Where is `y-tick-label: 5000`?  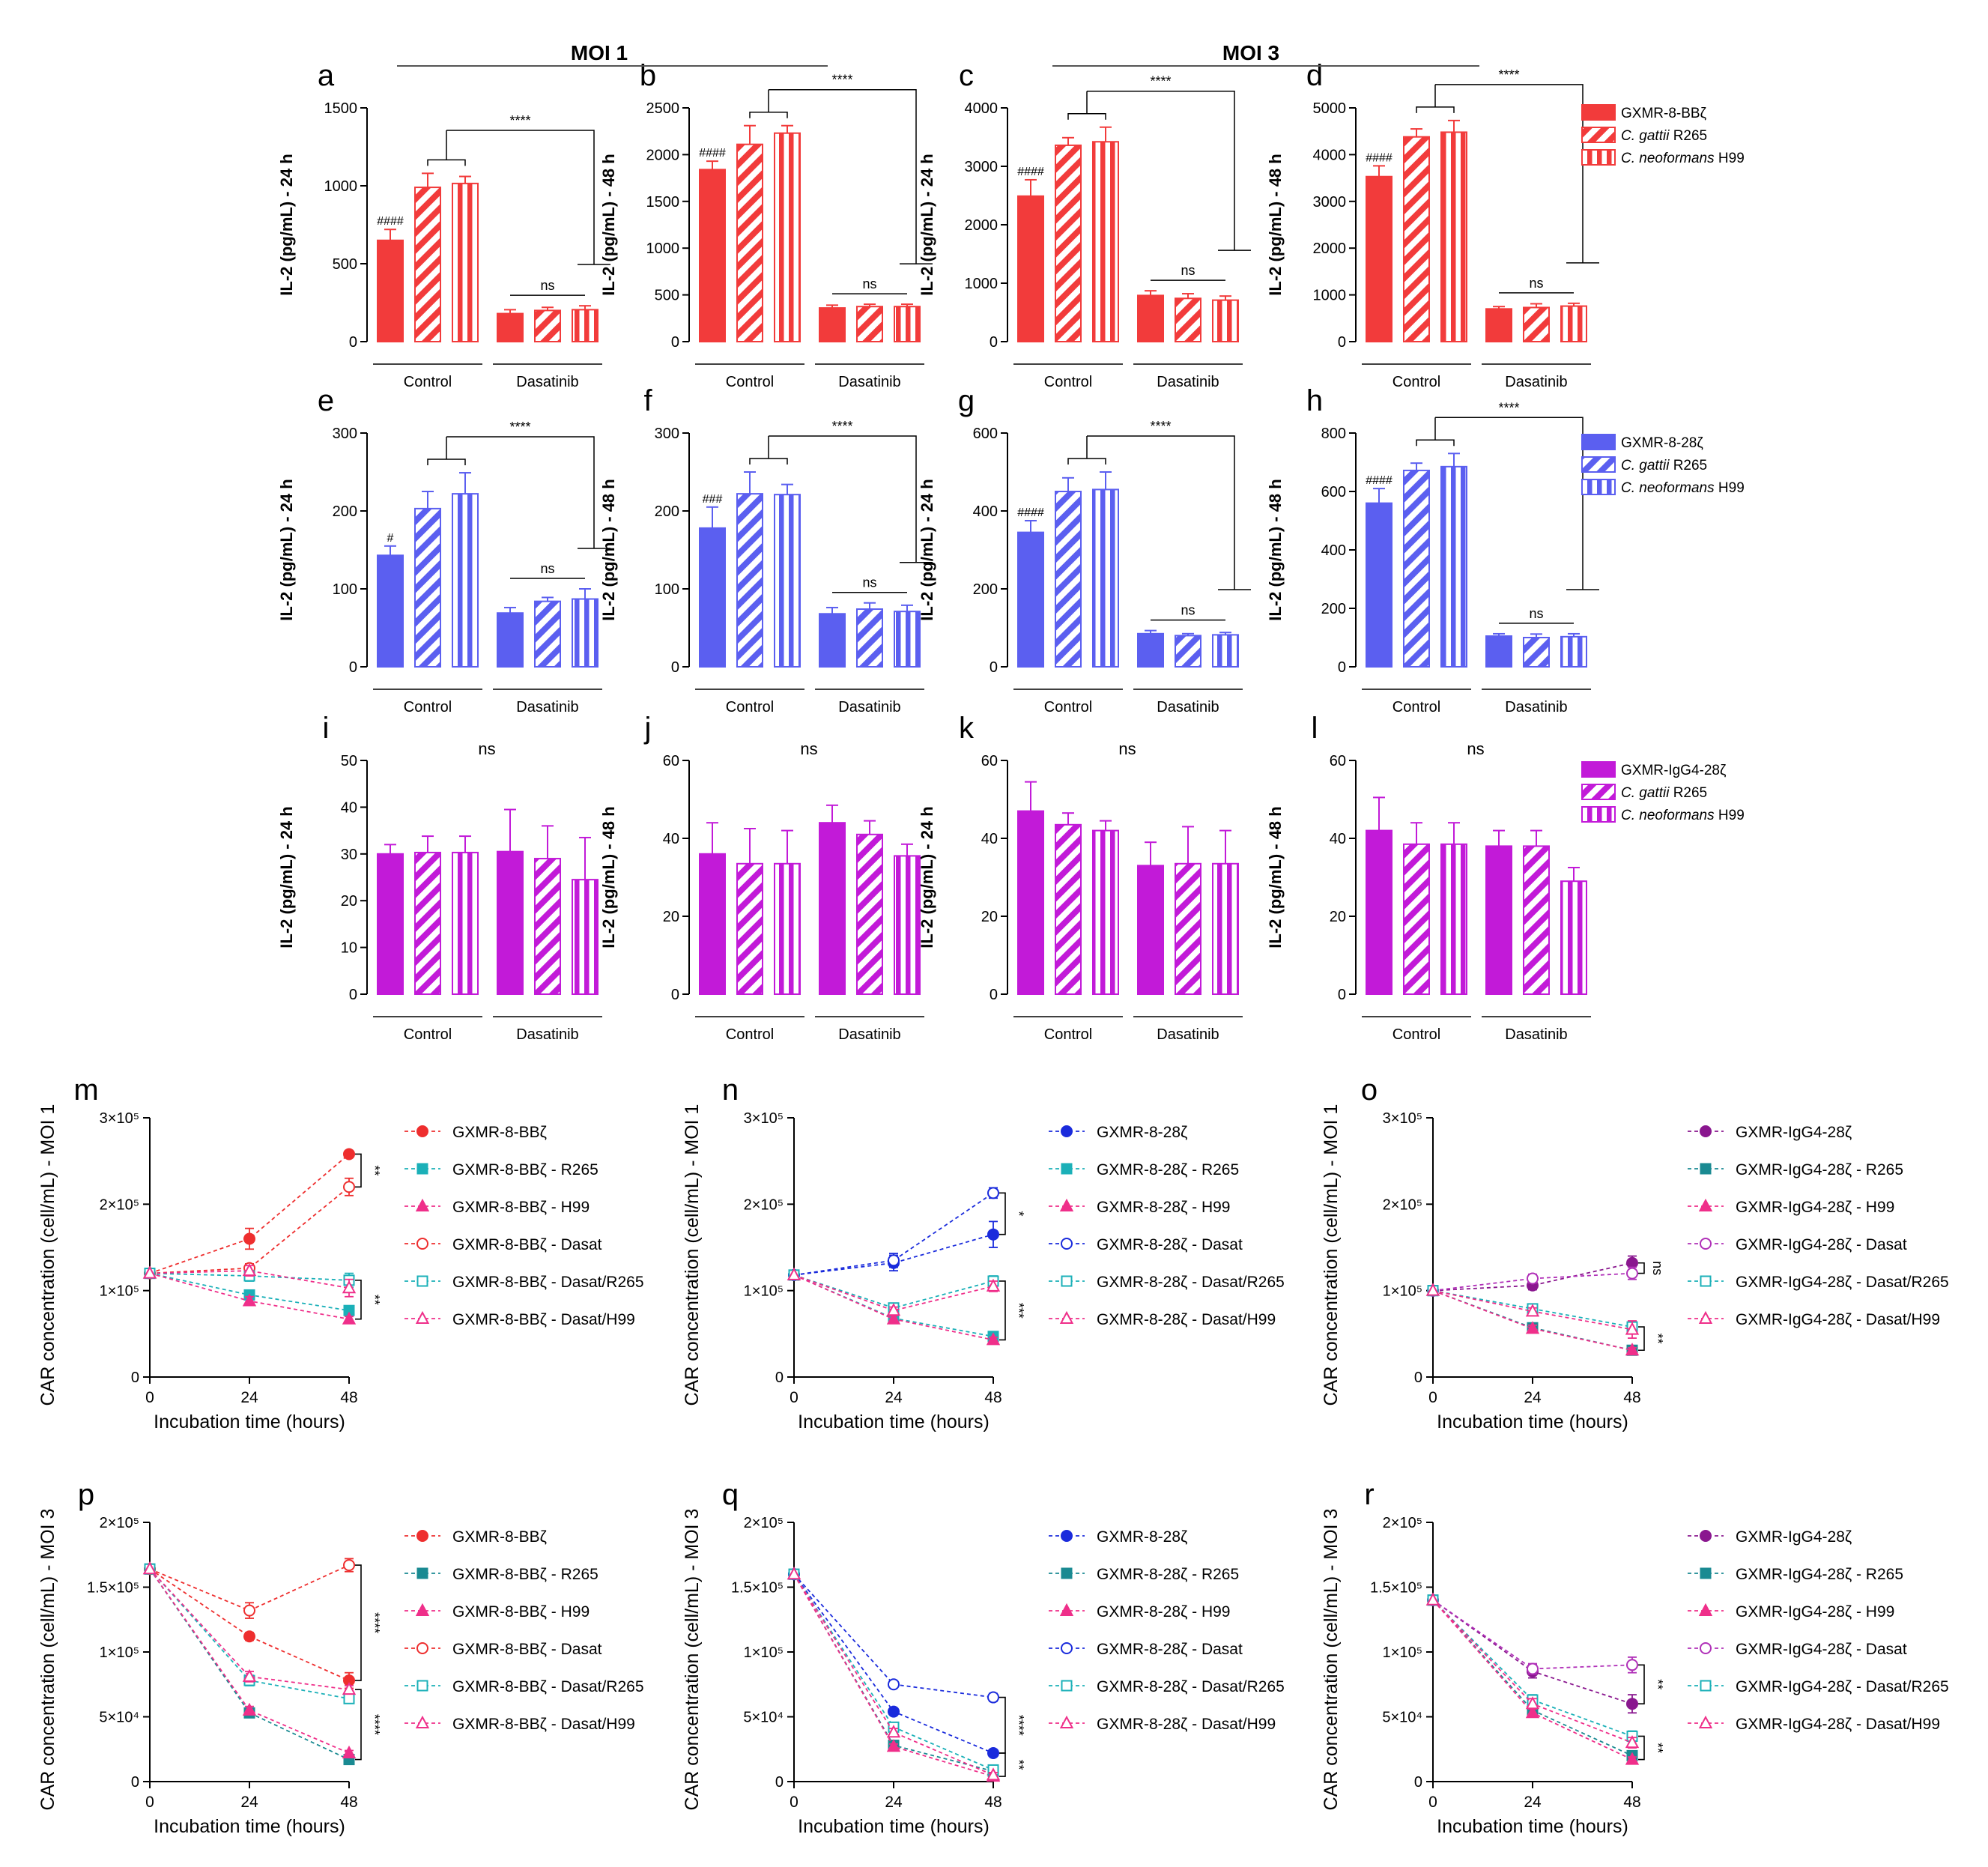 y-tick-label: 5000 is located at coordinates (1330, 108).